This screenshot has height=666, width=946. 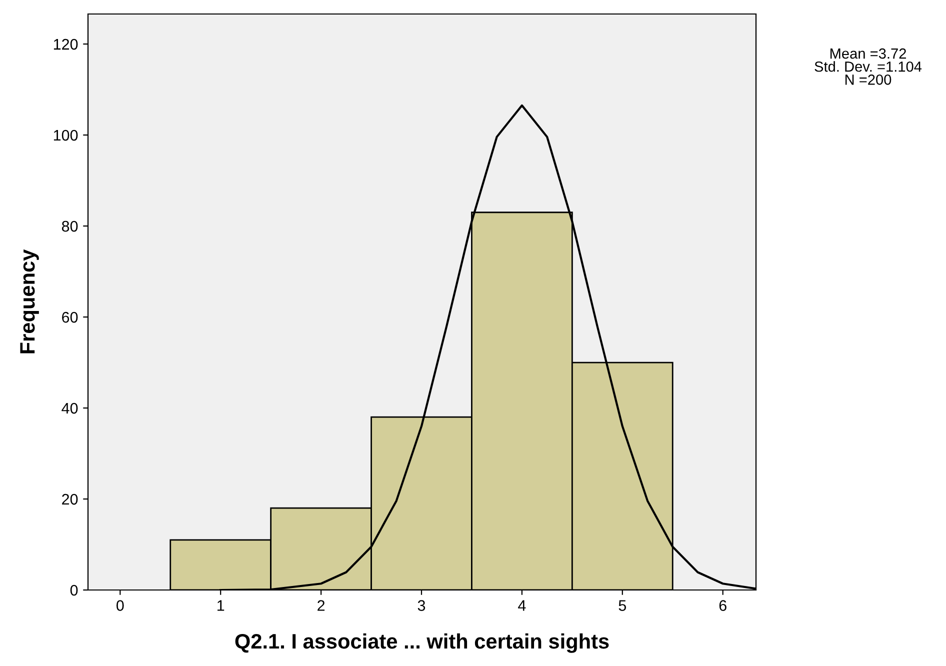 What do you see at coordinates (29, 301) in the screenshot?
I see `y-axis-title: Frequency` at bounding box center [29, 301].